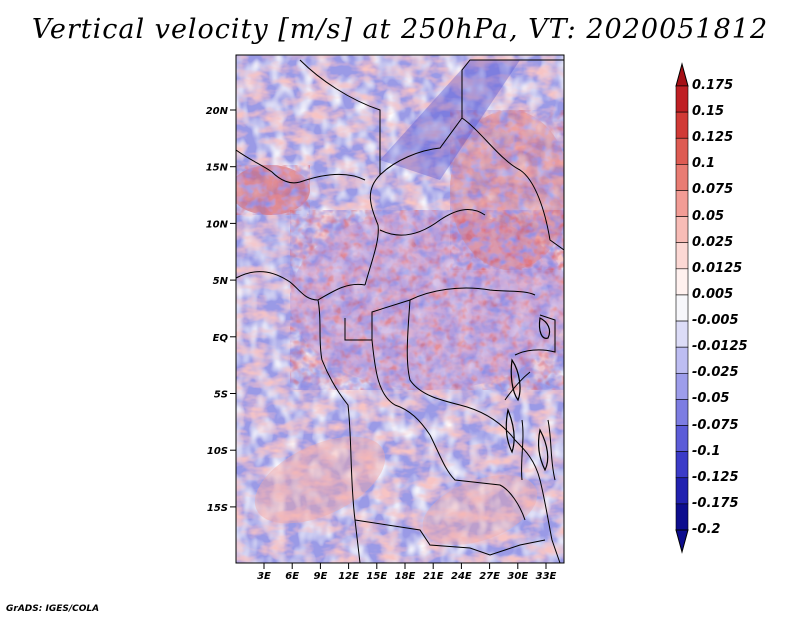 This screenshot has height=618, width=800. I want to click on lat-label: 10N, so click(217, 224).